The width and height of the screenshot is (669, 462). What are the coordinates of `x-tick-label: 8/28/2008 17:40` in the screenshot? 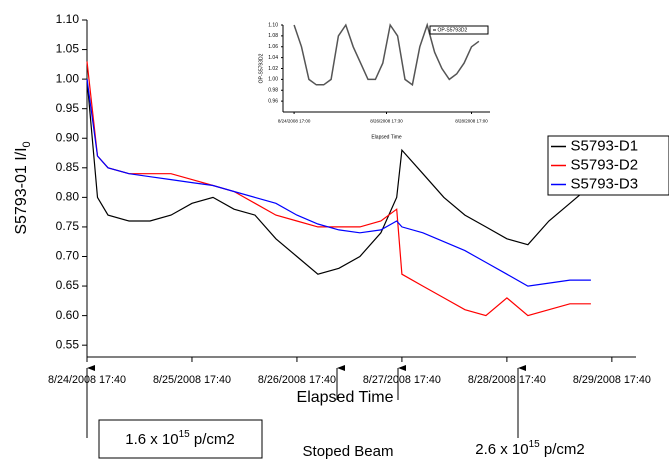 It's located at (507, 380).